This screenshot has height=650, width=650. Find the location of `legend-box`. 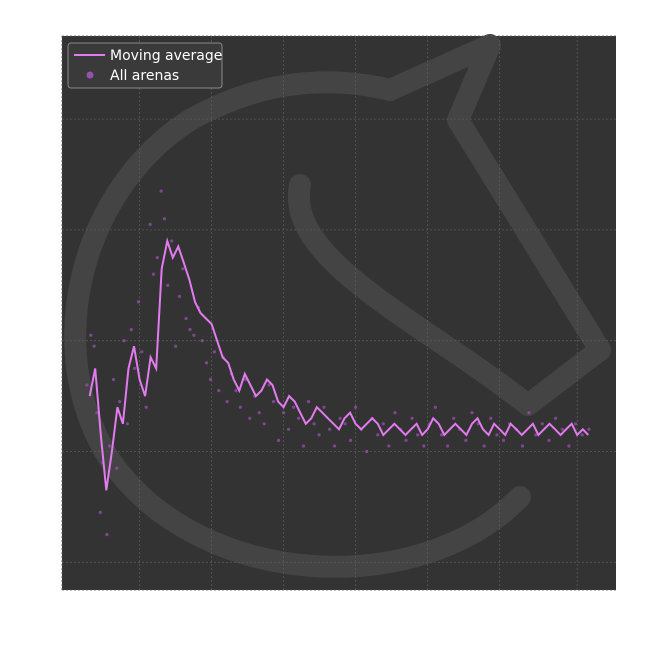

legend-box is located at coordinates (145, 65).